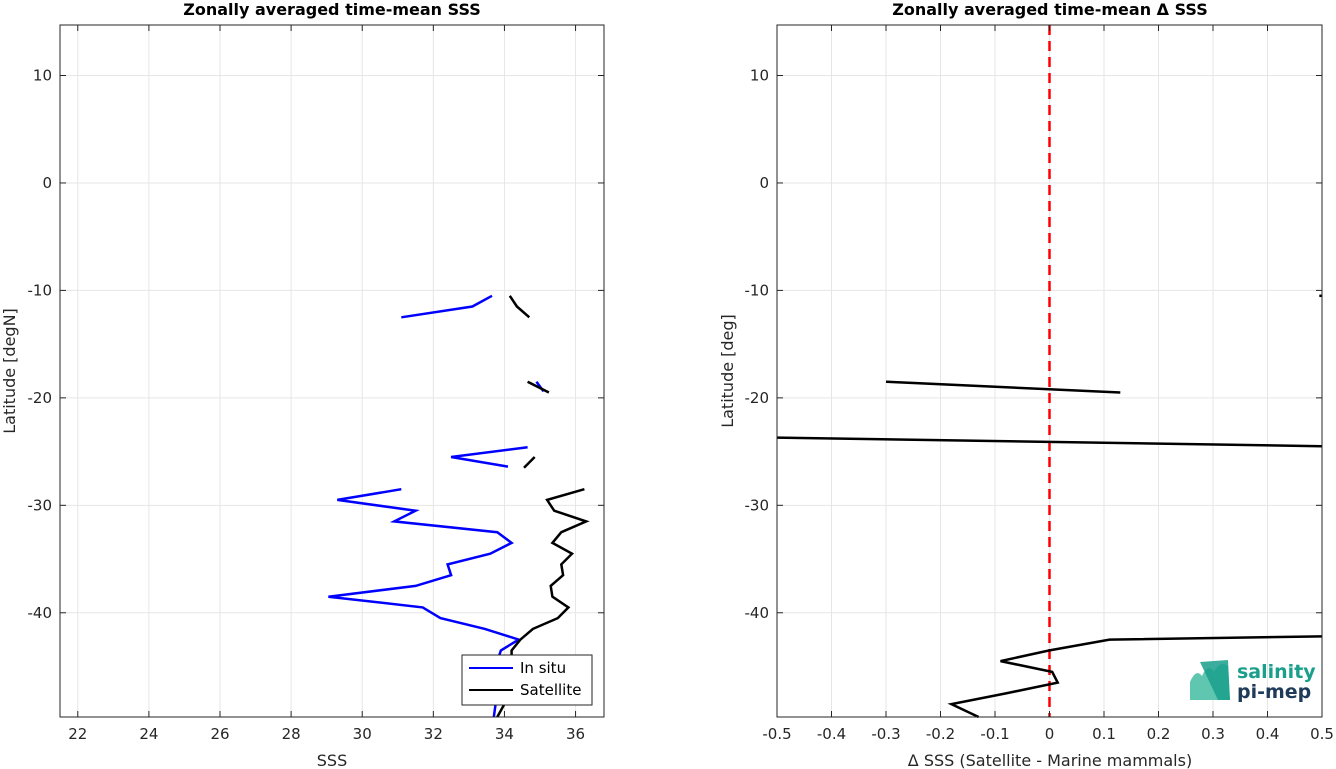 The width and height of the screenshot is (1336, 769). I want to click on x-tick-label: 0.3, so click(1213, 734).